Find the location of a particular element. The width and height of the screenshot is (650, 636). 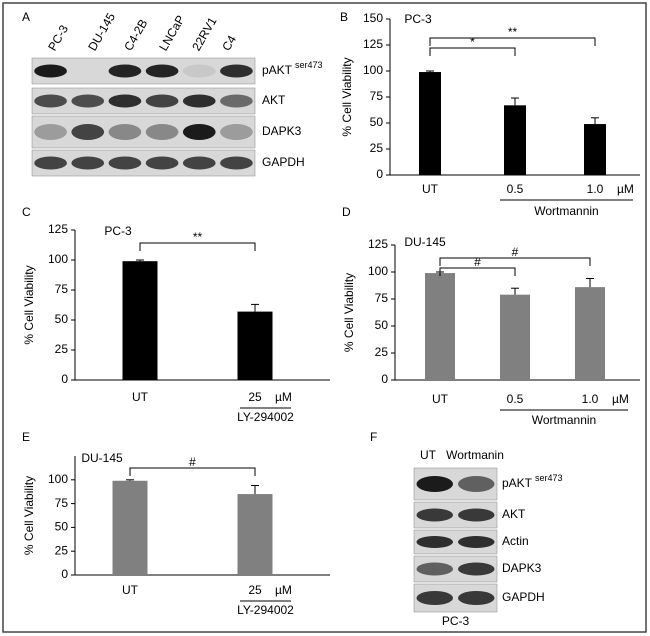

blot-caption: PC-3 is located at coordinates (456, 621).